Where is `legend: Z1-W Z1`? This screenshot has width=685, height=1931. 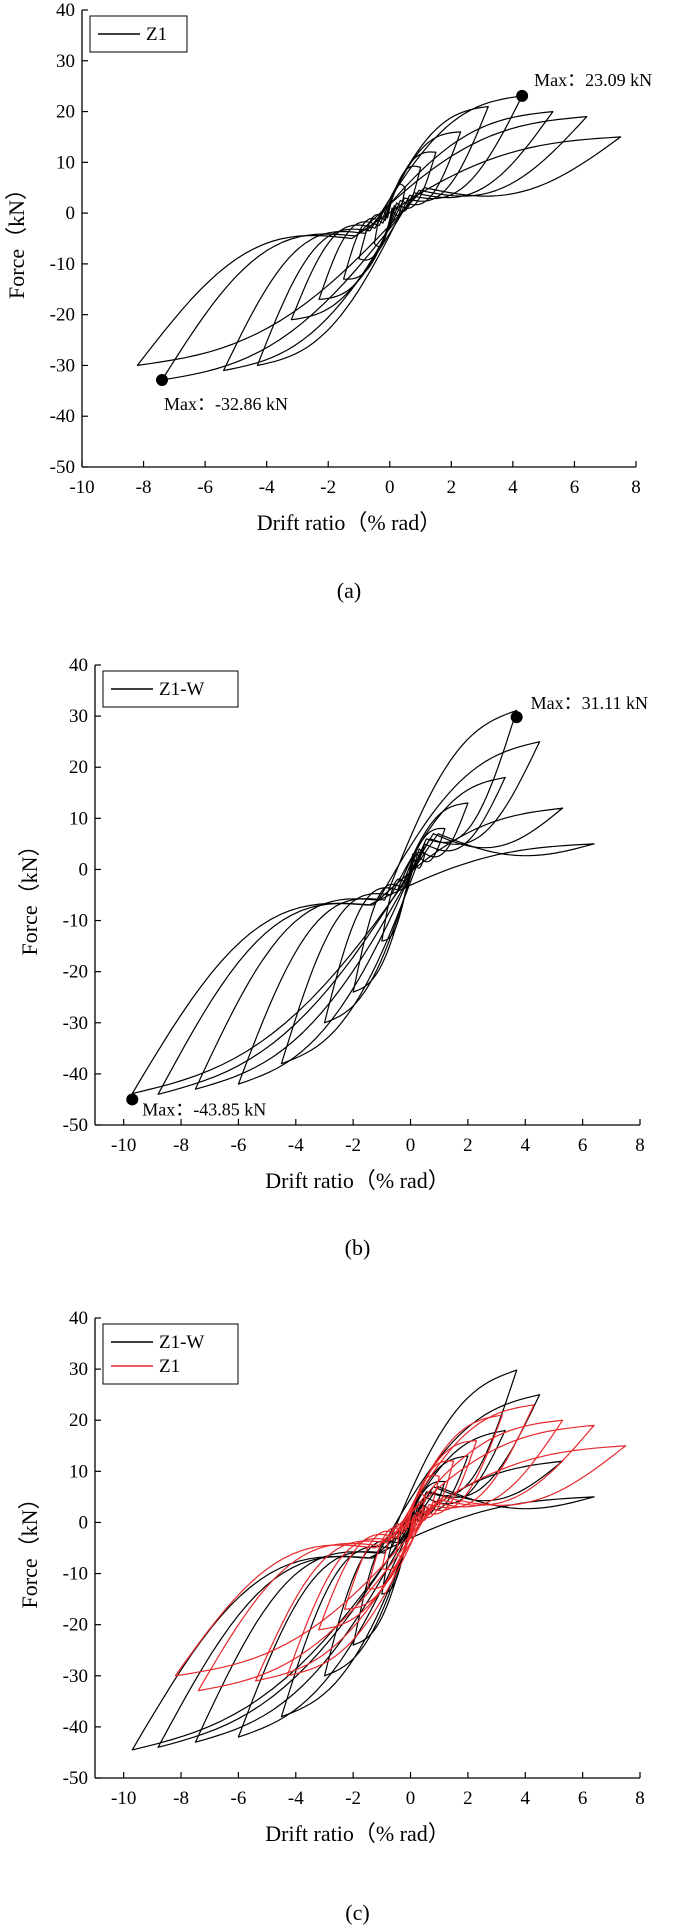 legend: Z1-W Z1 is located at coordinates (170, 1354).